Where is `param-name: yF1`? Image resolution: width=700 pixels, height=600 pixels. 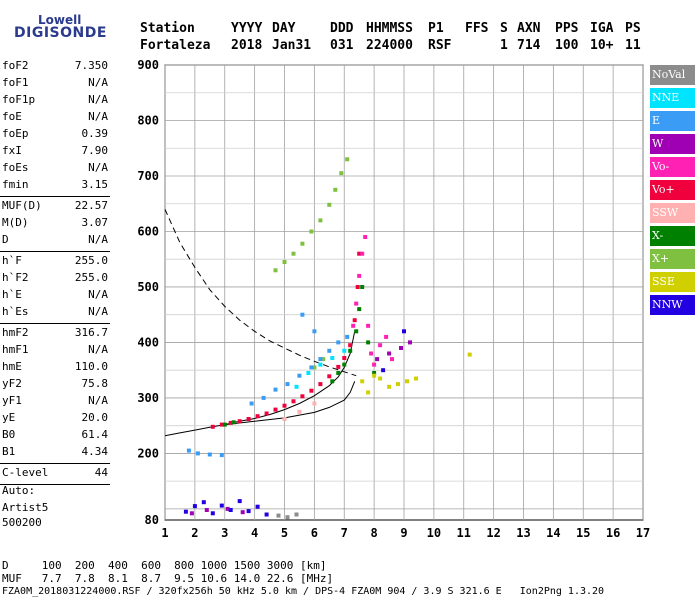 param-name: yF1 is located at coordinates (12, 400).